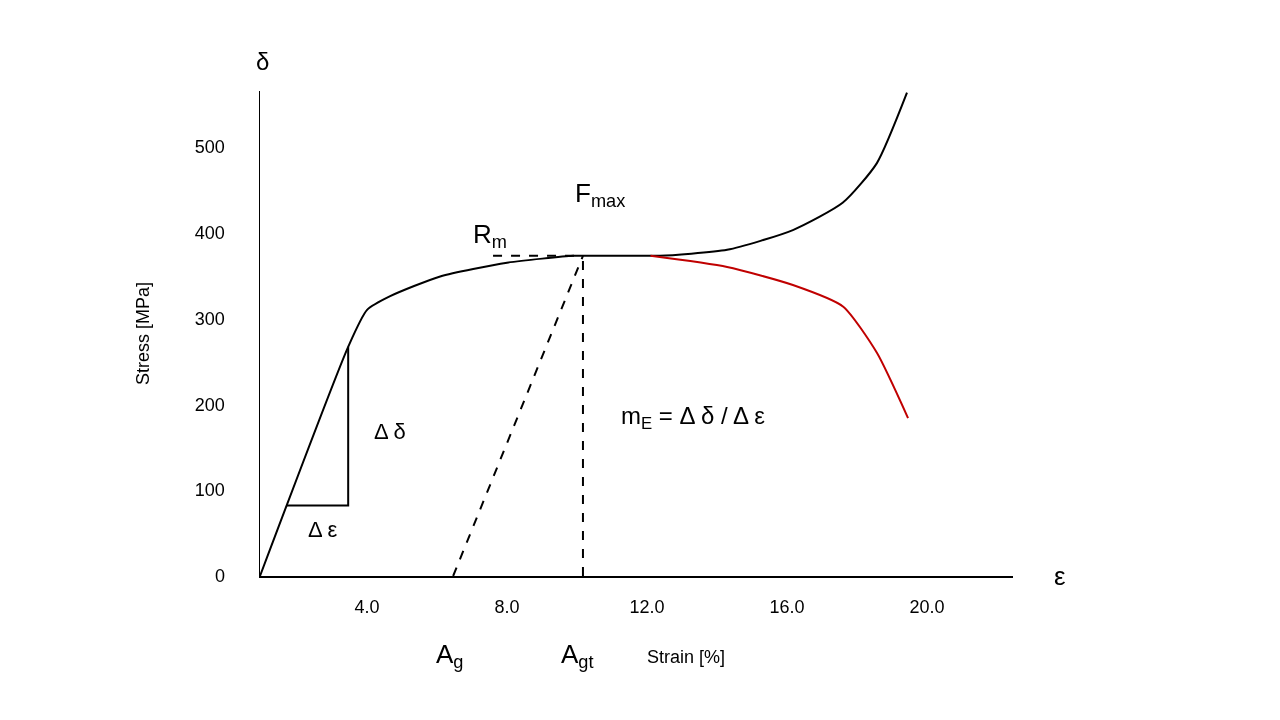  Describe the element at coordinates (490, 236) in the screenshot. I see `annotation: R$_{m}$` at that location.